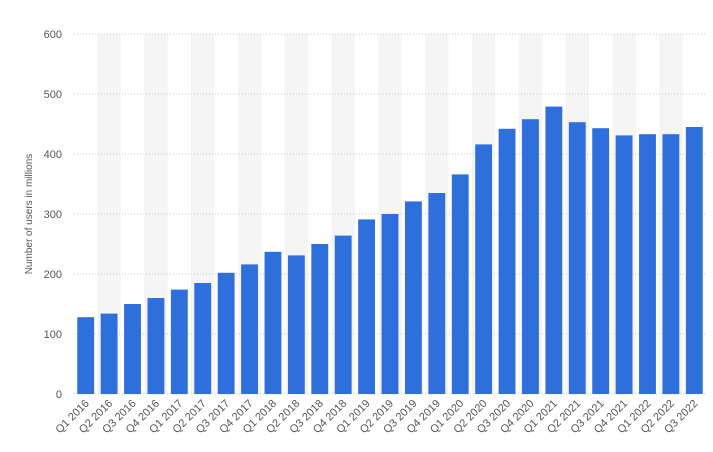  Describe the element at coordinates (53, 335) in the screenshot. I see `y-tick-label: 100` at that location.